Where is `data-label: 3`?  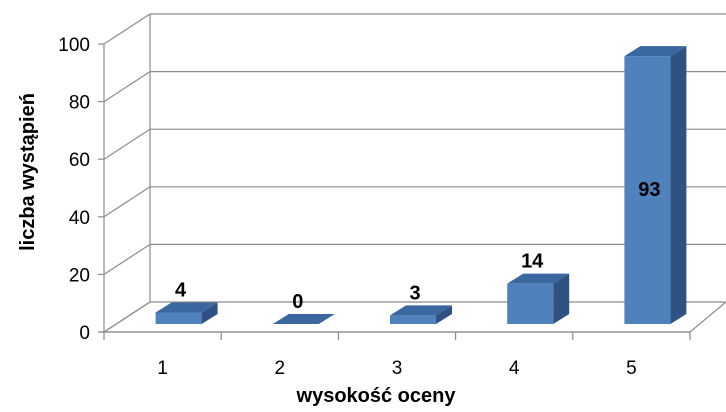 data-label: 3 is located at coordinates (414, 293).